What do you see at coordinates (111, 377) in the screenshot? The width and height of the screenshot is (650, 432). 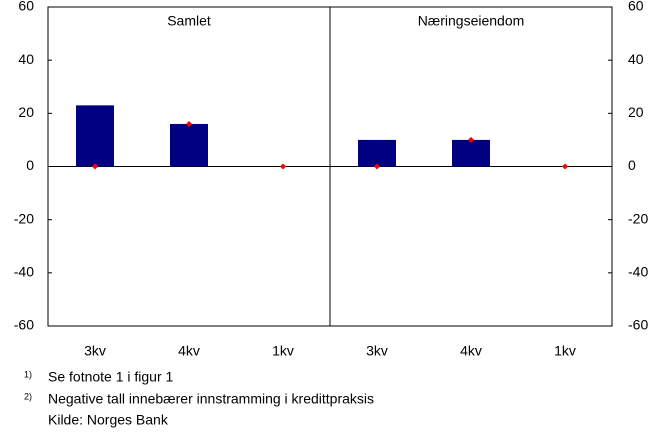 I see `footnote: Se fotnote 1 i figur 1` at bounding box center [111, 377].